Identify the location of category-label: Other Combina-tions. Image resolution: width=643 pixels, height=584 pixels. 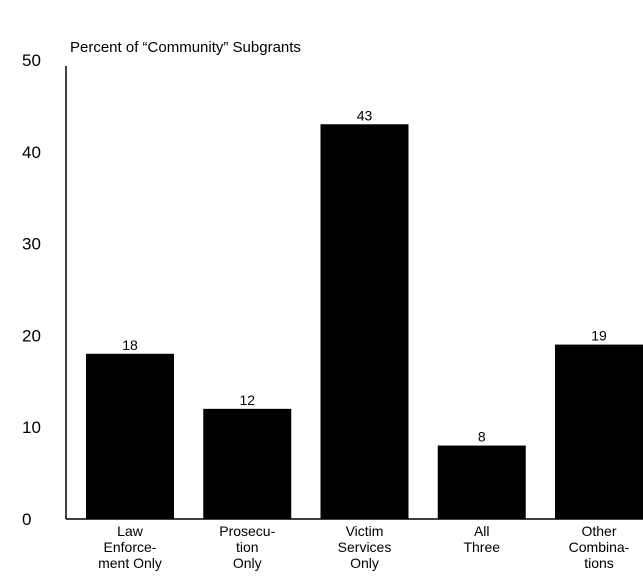
(599, 547).